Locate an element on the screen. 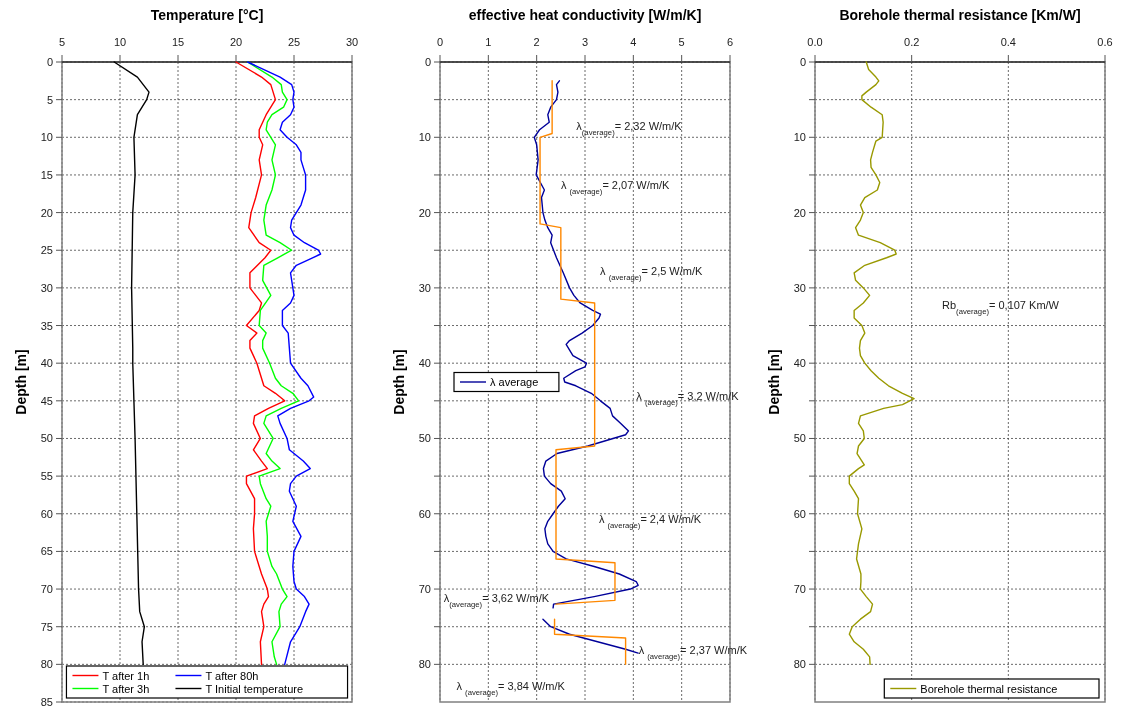  x-tick-label: 4 is located at coordinates (633, 42).